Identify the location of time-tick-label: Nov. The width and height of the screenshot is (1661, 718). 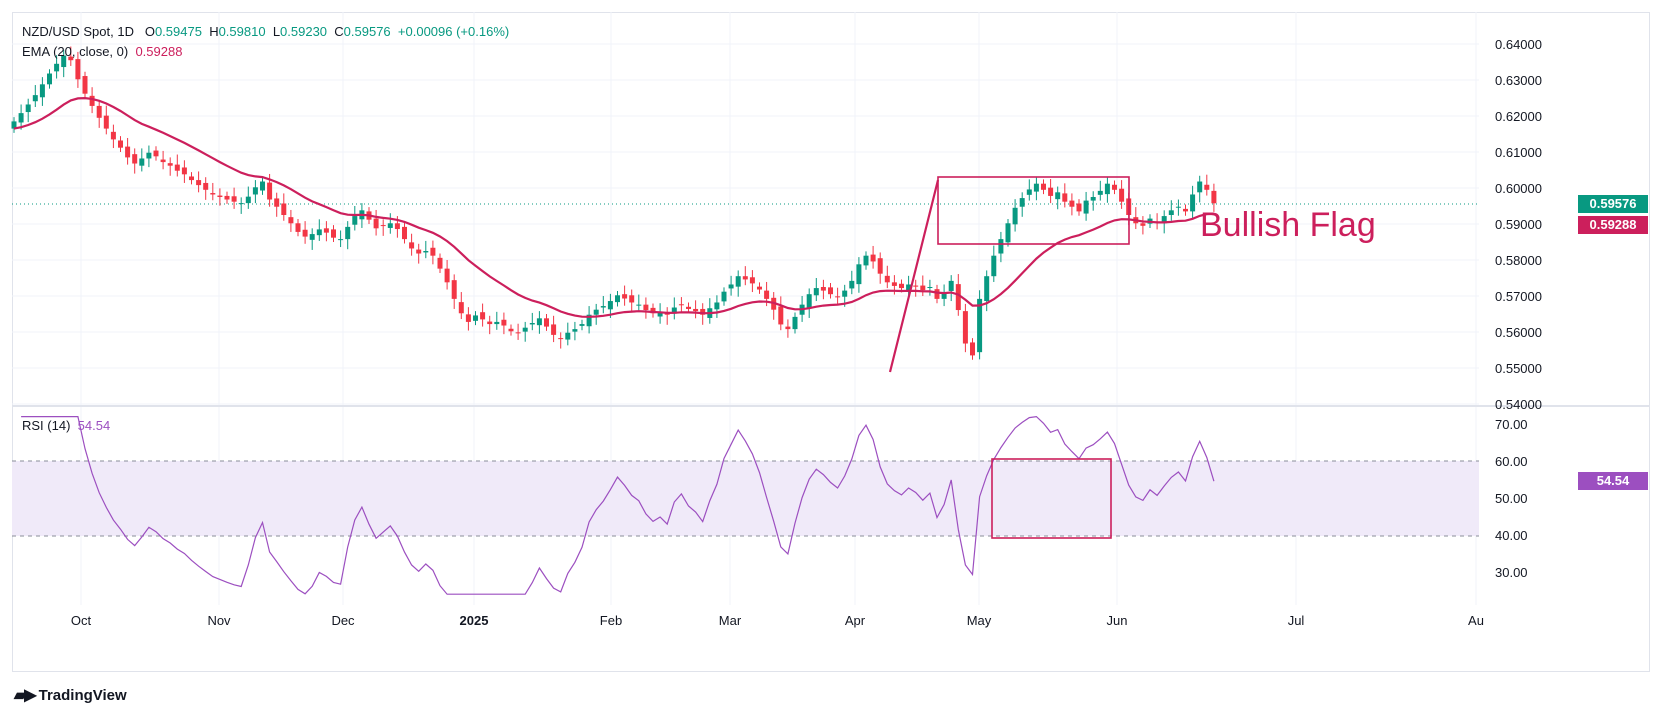
(219, 620).